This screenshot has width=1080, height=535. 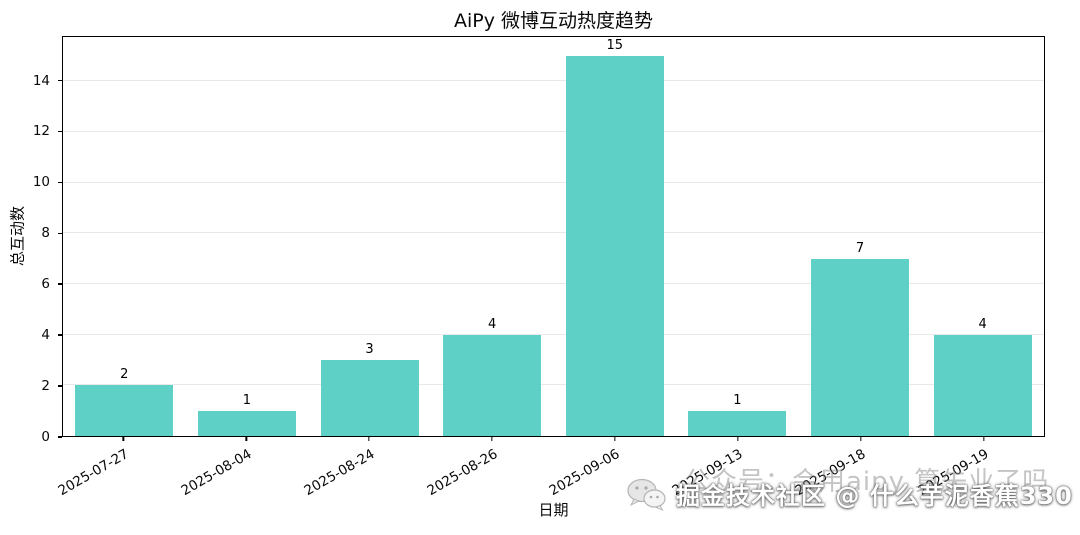 I want to click on y-tick-label: 6, so click(x=45, y=284).